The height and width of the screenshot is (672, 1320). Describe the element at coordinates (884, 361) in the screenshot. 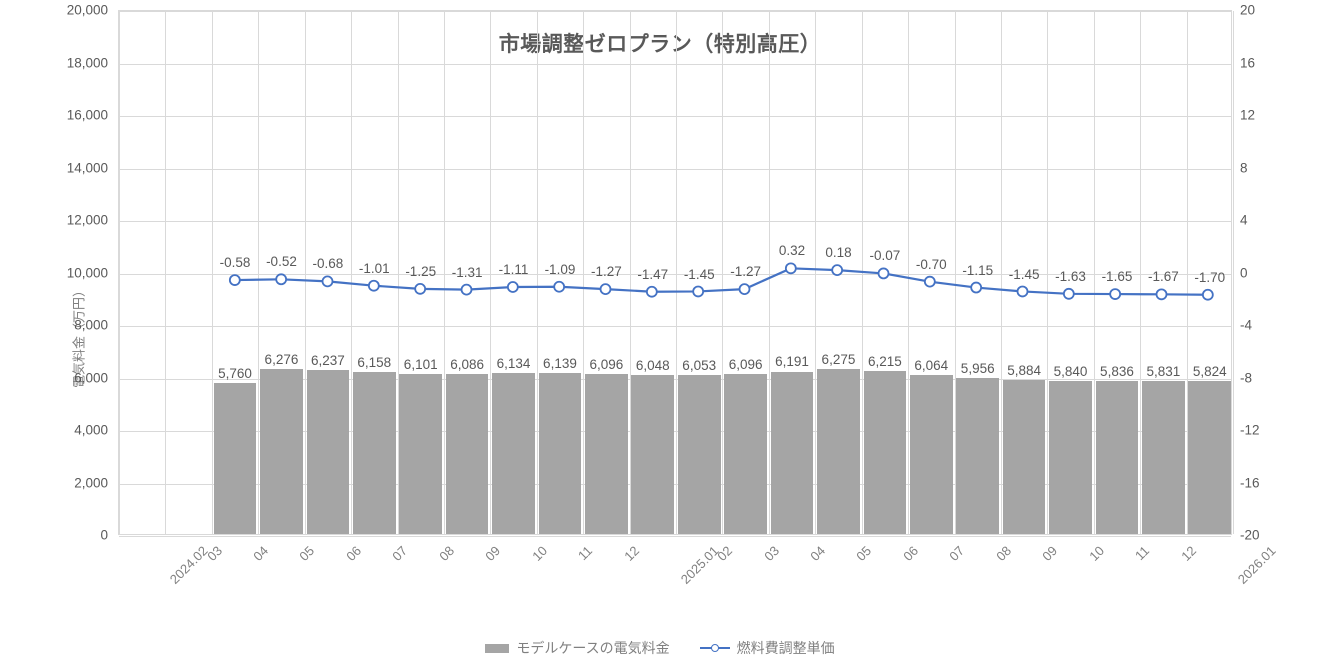

I see `bar-value-label: 6,215` at that location.